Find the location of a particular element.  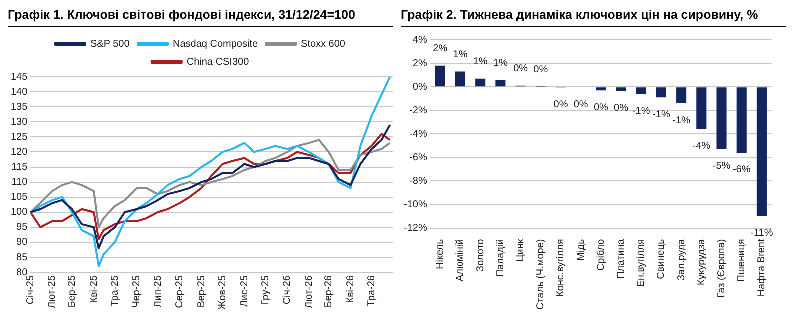

y-tick-label: 90 is located at coordinates (22, 242).